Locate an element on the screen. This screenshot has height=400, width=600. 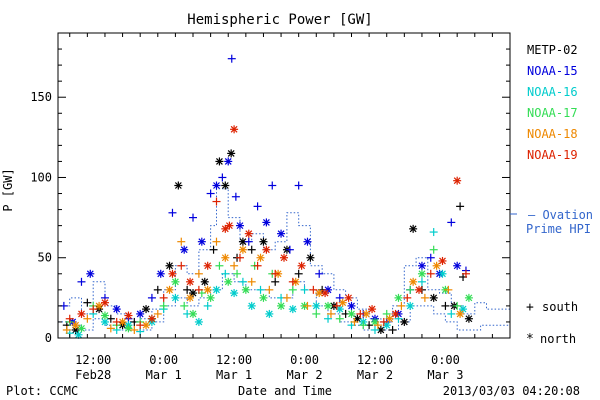
y-tick-label: 0 is located at coordinates (48, 338).